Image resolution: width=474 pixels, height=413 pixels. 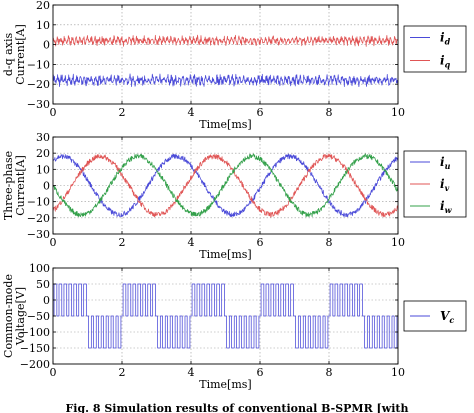 I want to click on y-axis-label-line: d-q axis, so click(x=8, y=55).